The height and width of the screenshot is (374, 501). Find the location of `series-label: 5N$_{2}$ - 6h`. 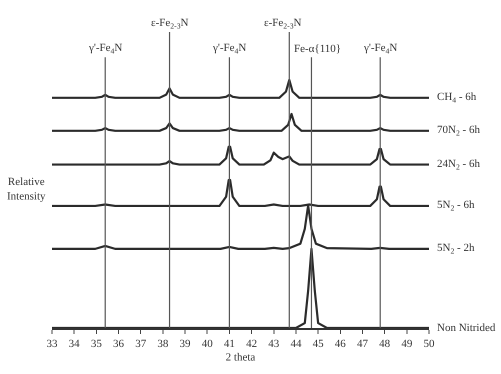

series-label: 5N$_{2}$ - 6h is located at coordinates (456, 205).